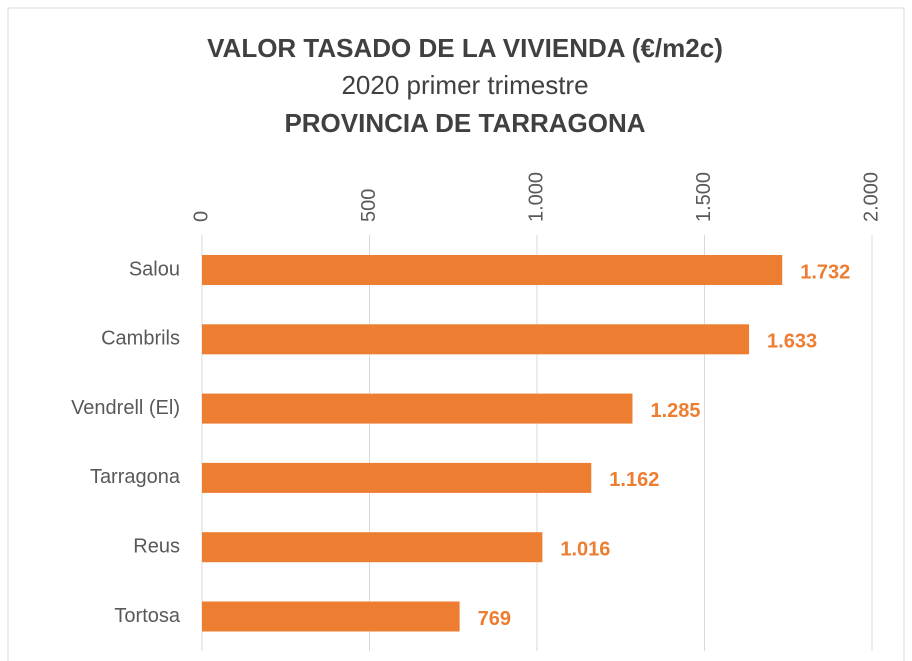 The image size is (912, 661). What do you see at coordinates (704, 197) in the screenshot?
I see `x-tick-label: 1.500` at bounding box center [704, 197].